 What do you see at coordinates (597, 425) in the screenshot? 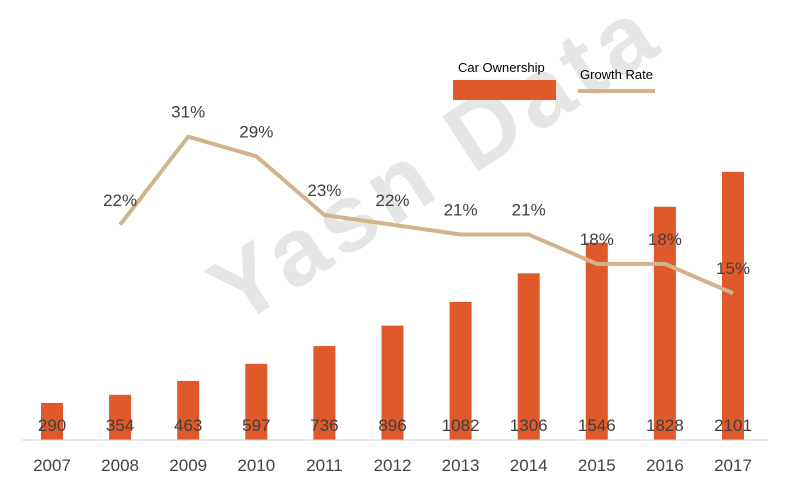
I see `bar-label-2015: 1546` at bounding box center [597, 425].